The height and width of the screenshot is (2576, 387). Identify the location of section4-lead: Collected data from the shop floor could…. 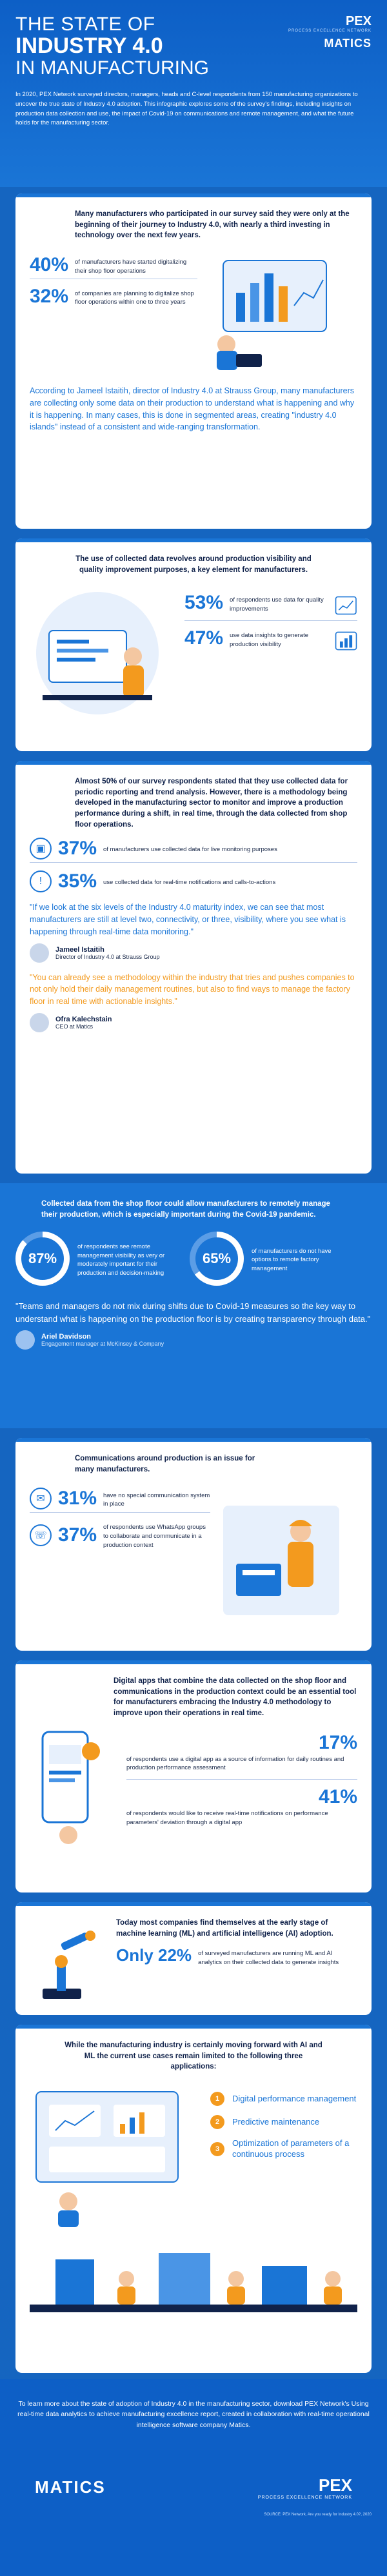
(186, 1209).